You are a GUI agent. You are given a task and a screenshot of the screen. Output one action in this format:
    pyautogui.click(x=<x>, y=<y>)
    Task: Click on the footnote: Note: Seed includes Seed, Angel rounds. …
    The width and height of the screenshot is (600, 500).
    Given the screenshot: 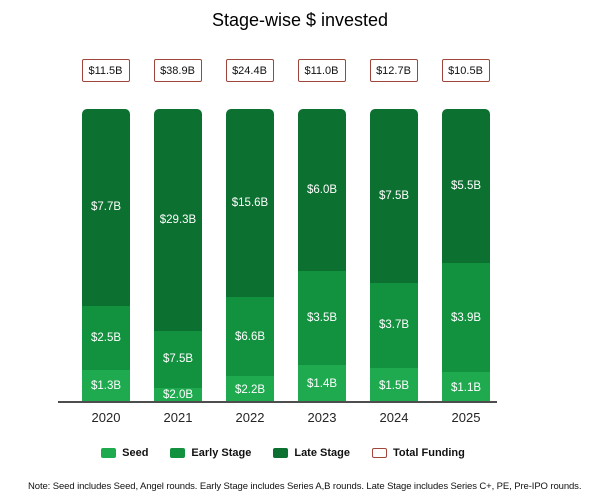 What is the action you would take?
    pyautogui.click(x=305, y=486)
    